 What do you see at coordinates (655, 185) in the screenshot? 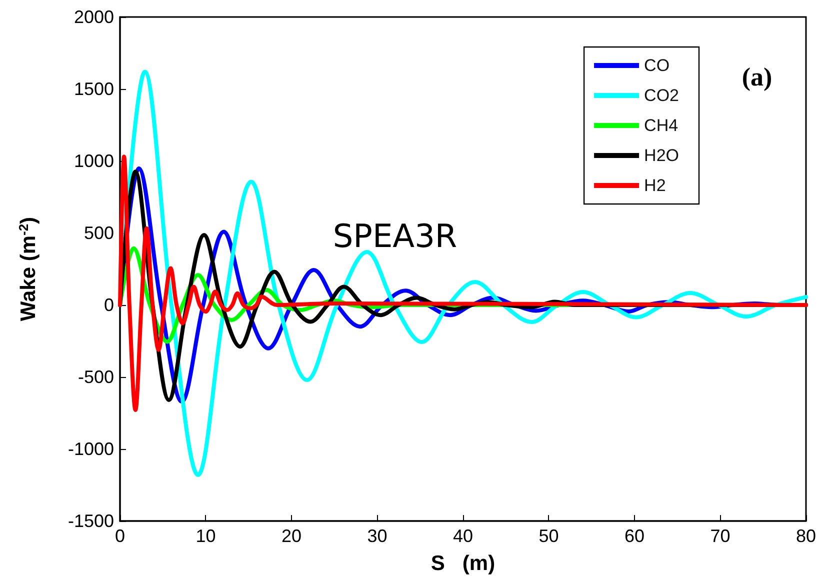
I see `legend-label: H2` at bounding box center [655, 185].